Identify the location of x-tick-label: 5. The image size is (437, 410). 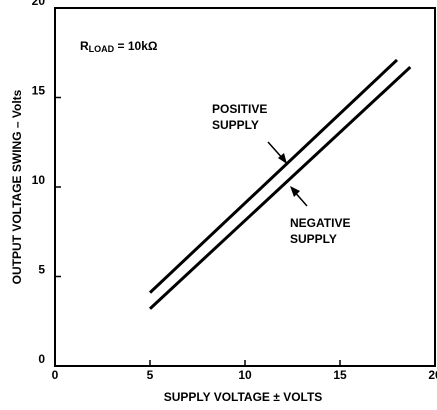
(150, 375).